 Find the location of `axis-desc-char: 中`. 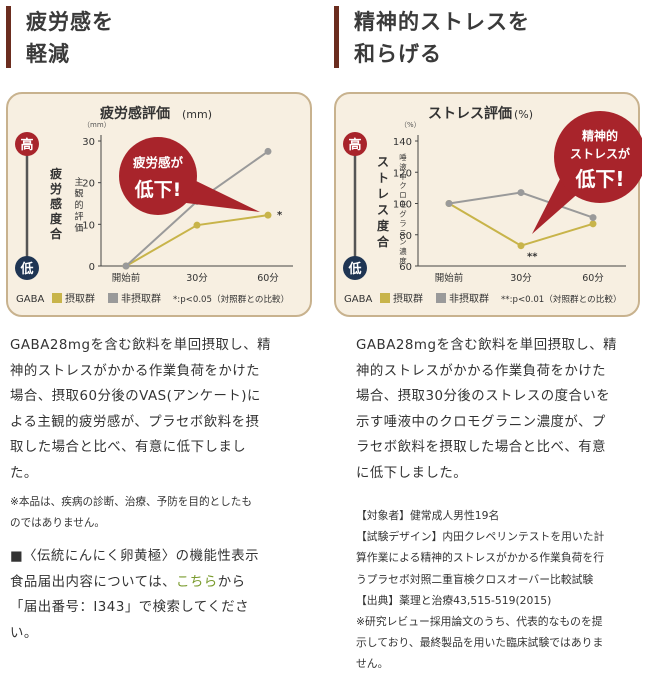

axis-desc-char: 中 is located at coordinates (402, 176).